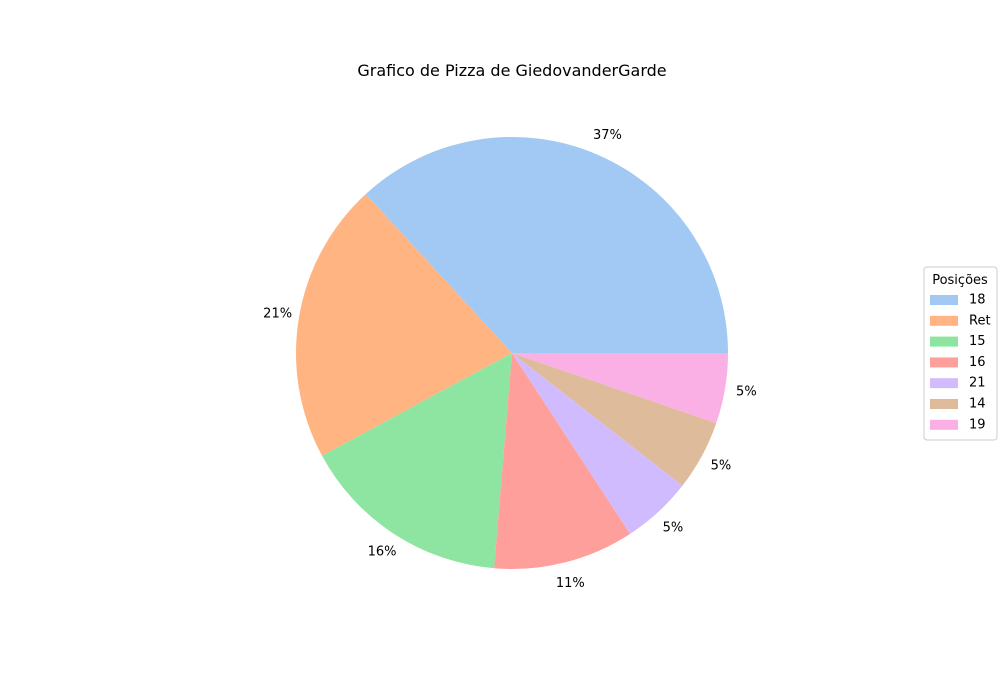 Image resolution: width=1000 pixels, height=700 pixels. I want to click on legend-label-21: 21, so click(977, 383).